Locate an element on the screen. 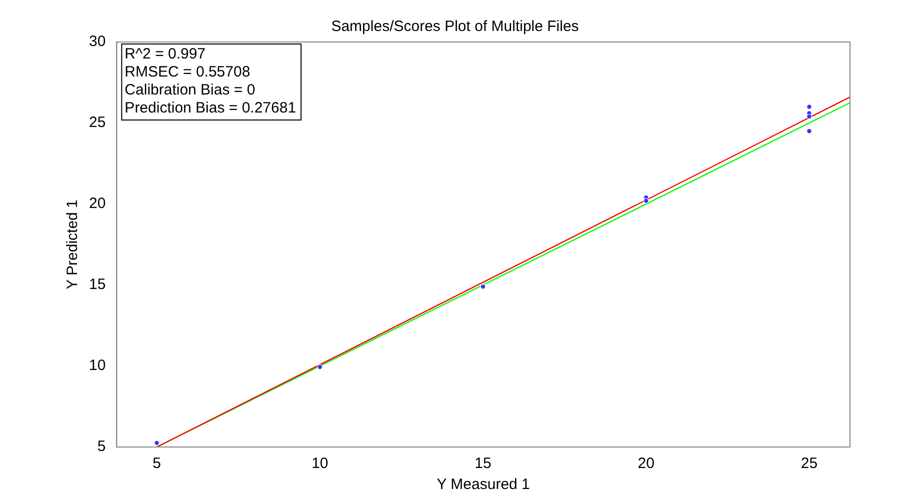  annotation: RMSEC = 0.55708 is located at coordinates (187, 72).